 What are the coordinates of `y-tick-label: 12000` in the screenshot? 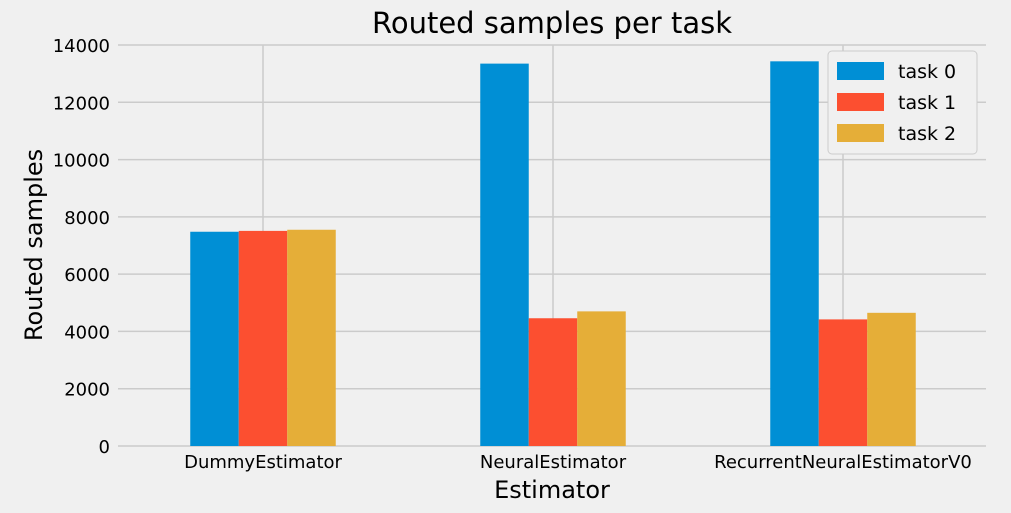 It's located at (81, 103).